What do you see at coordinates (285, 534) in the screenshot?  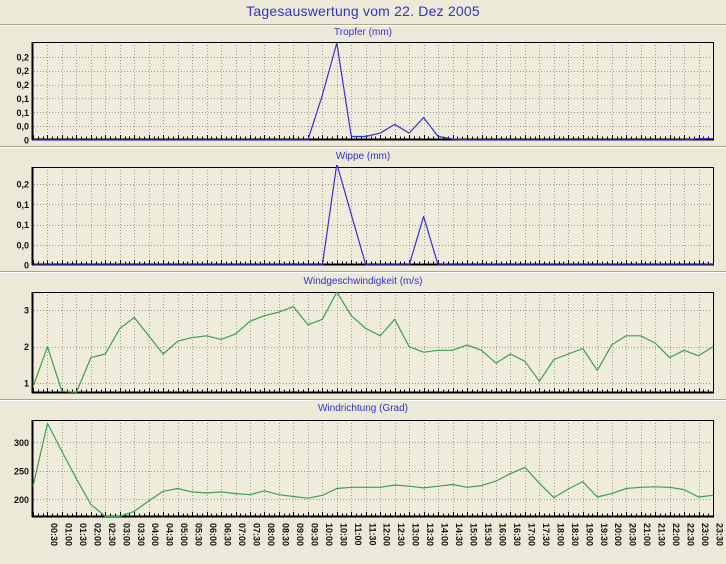 I see `svg-text: 08:30` at bounding box center [285, 534].